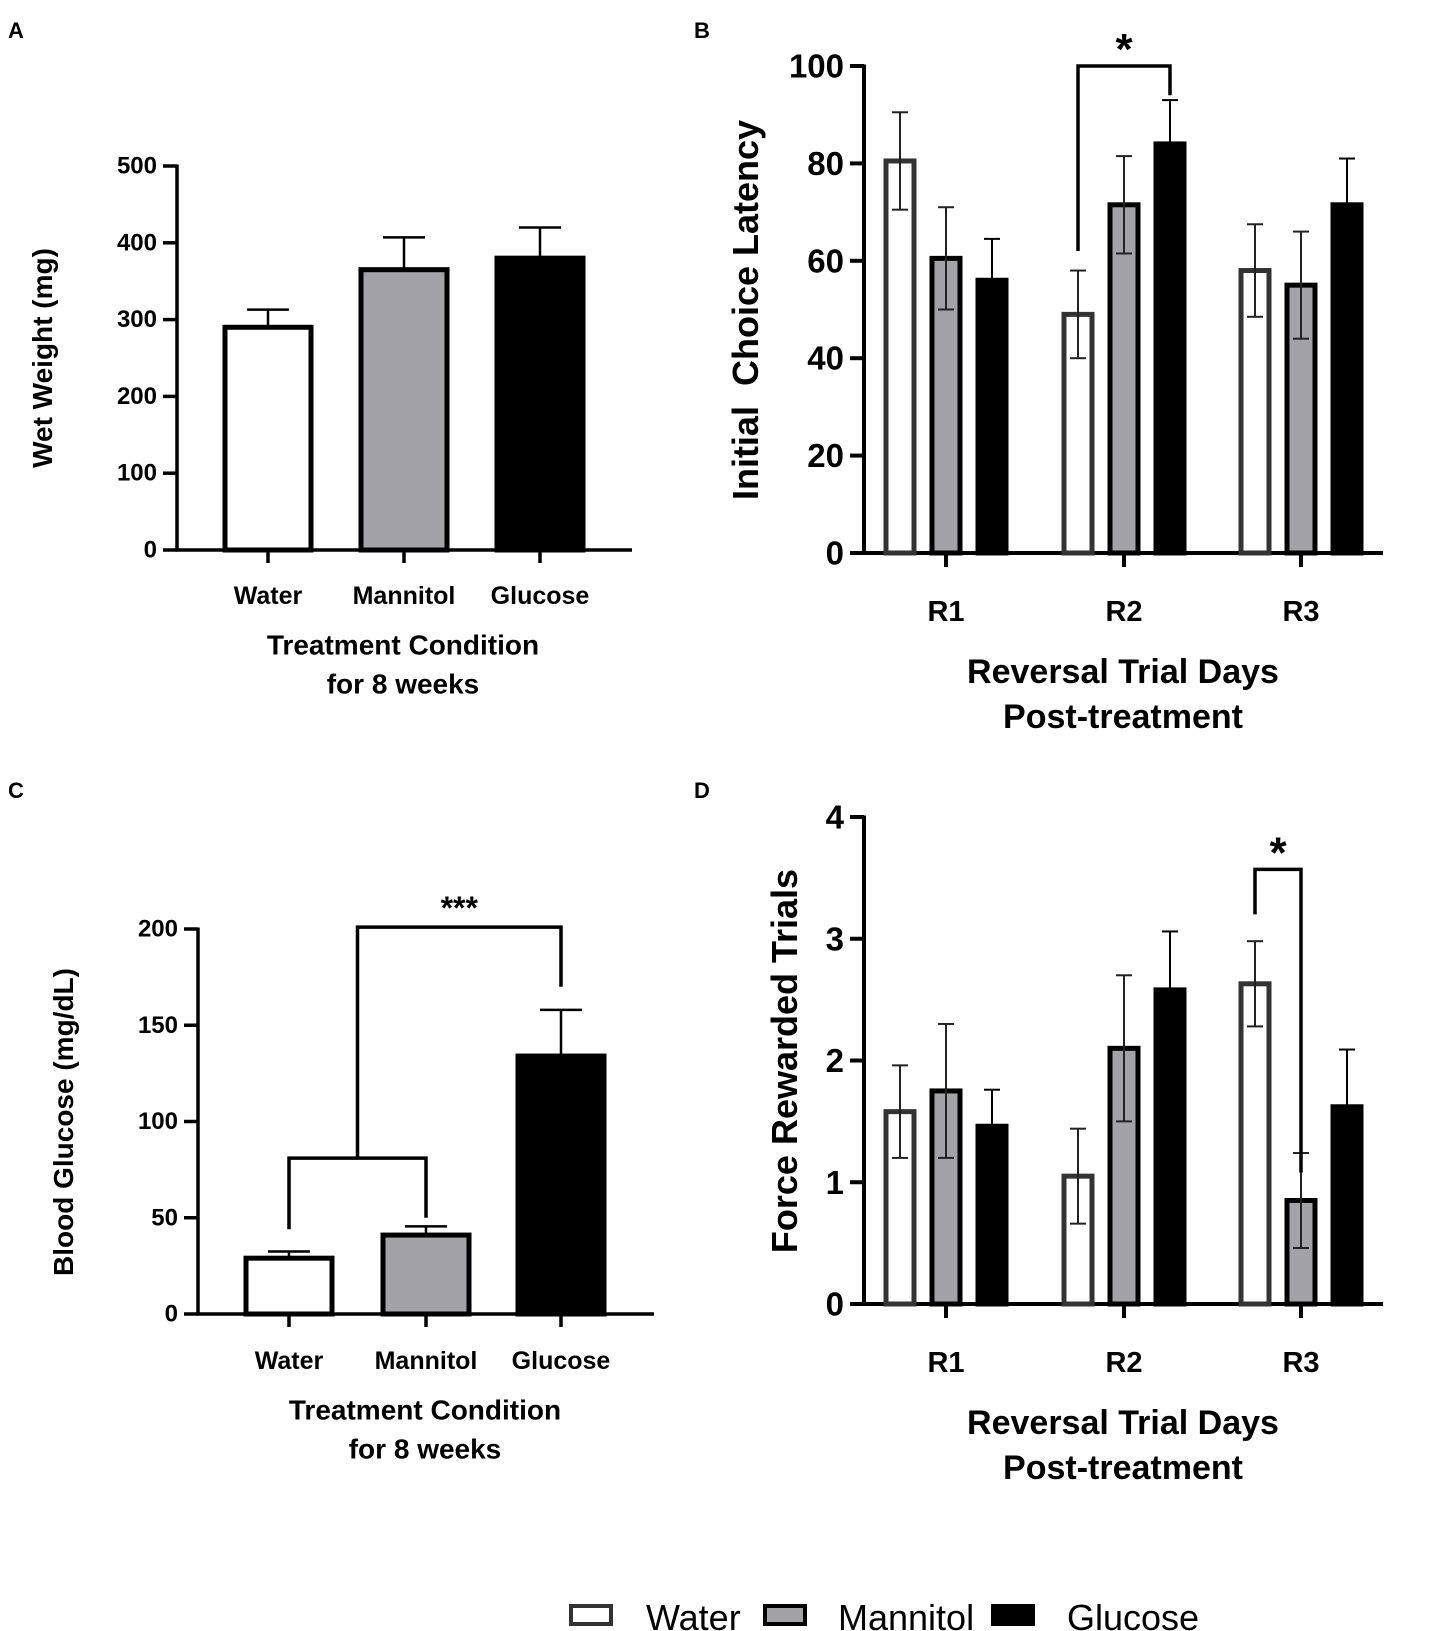  I want to click on y-tick-label: 2, so click(835, 1060).